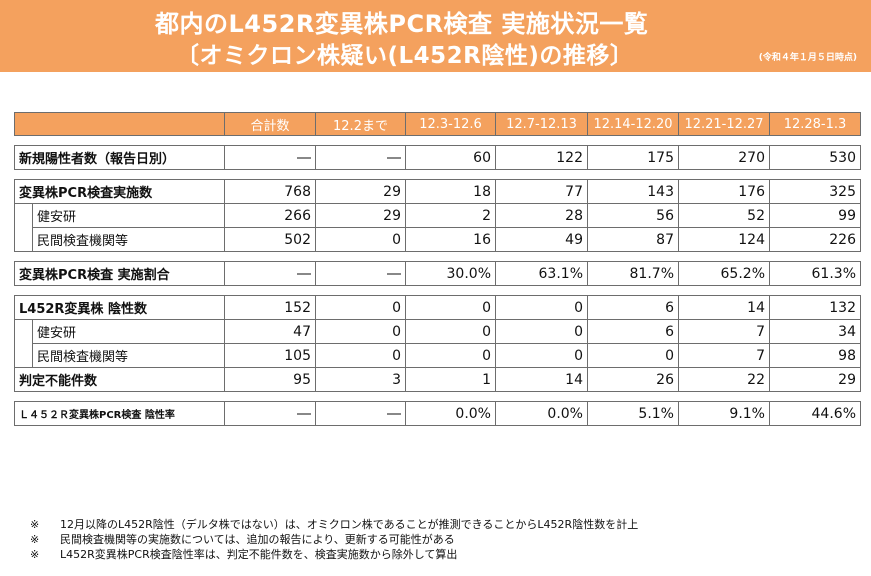 The height and width of the screenshot is (576, 871). Describe the element at coordinates (724, 379) in the screenshot. I see `table-cell: 22` at that location.